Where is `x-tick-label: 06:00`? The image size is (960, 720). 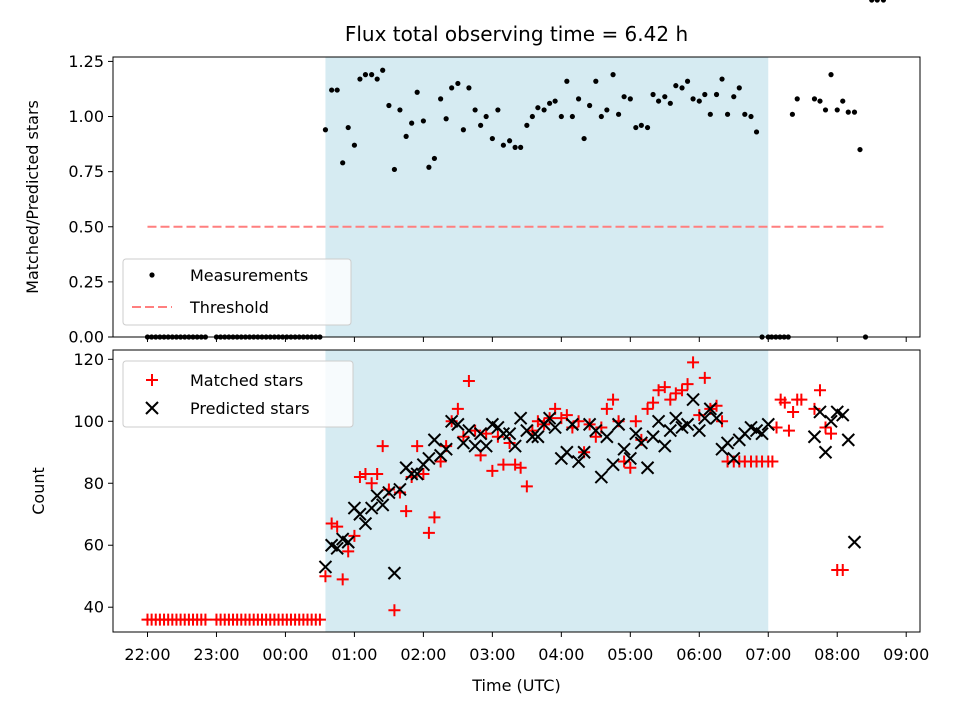 x-tick-label: 06:00 is located at coordinates (699, 654).